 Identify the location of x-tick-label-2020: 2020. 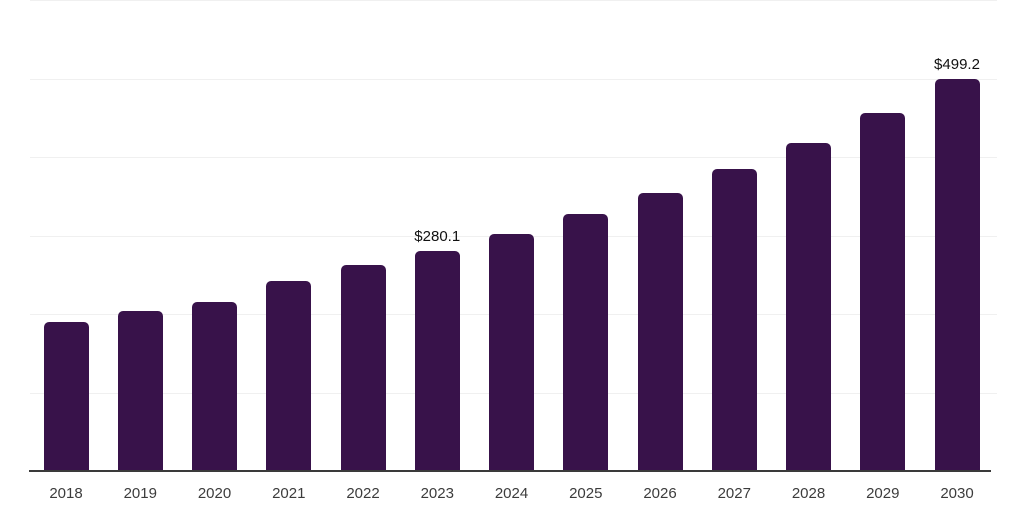
(214, 493).